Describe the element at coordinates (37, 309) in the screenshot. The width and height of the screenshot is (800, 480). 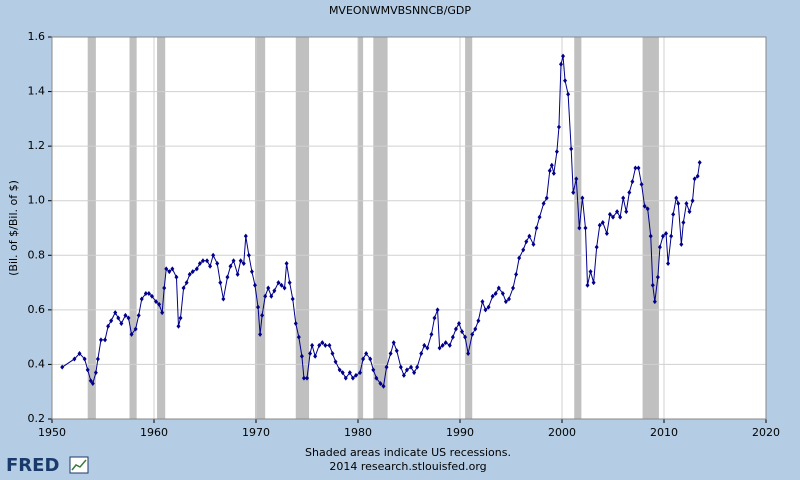
I see `y-tick-label: 0.6` at that location.